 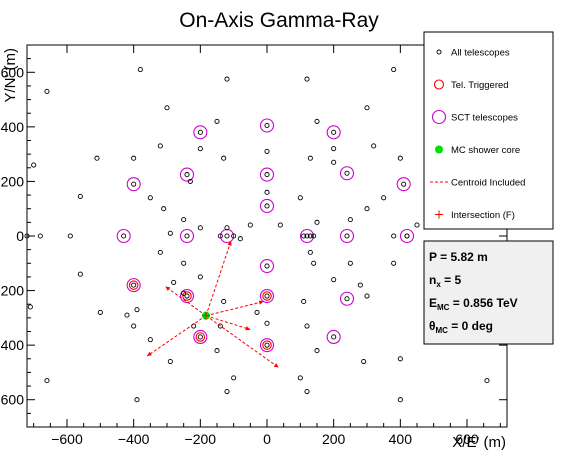 What do you see at coordinates (279, 20) in the screenshot?
I see `chart-title: On-Axis Gamma-Ray` at bounding box center [279, 20].